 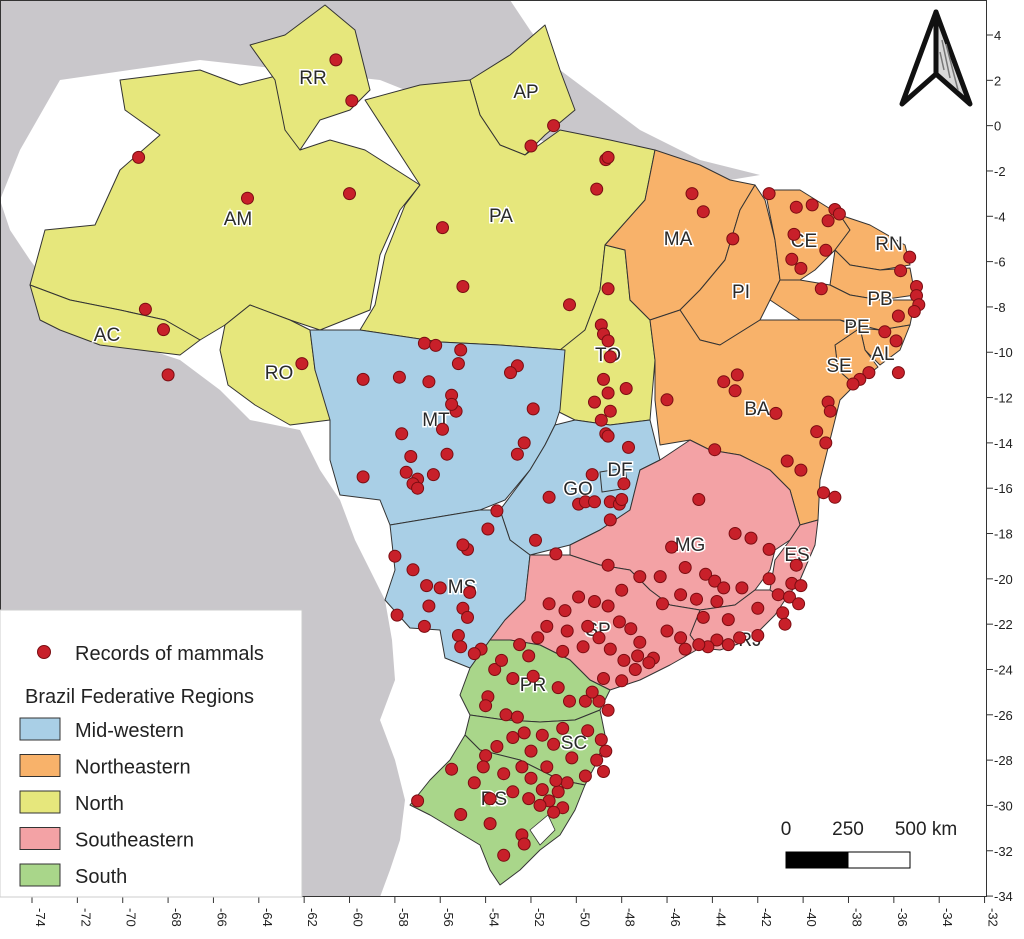 What do you see at coordinates (358, 917) in the screenshot?
I see `longitude-tick-label: -60` at bounding box center [358, 917].